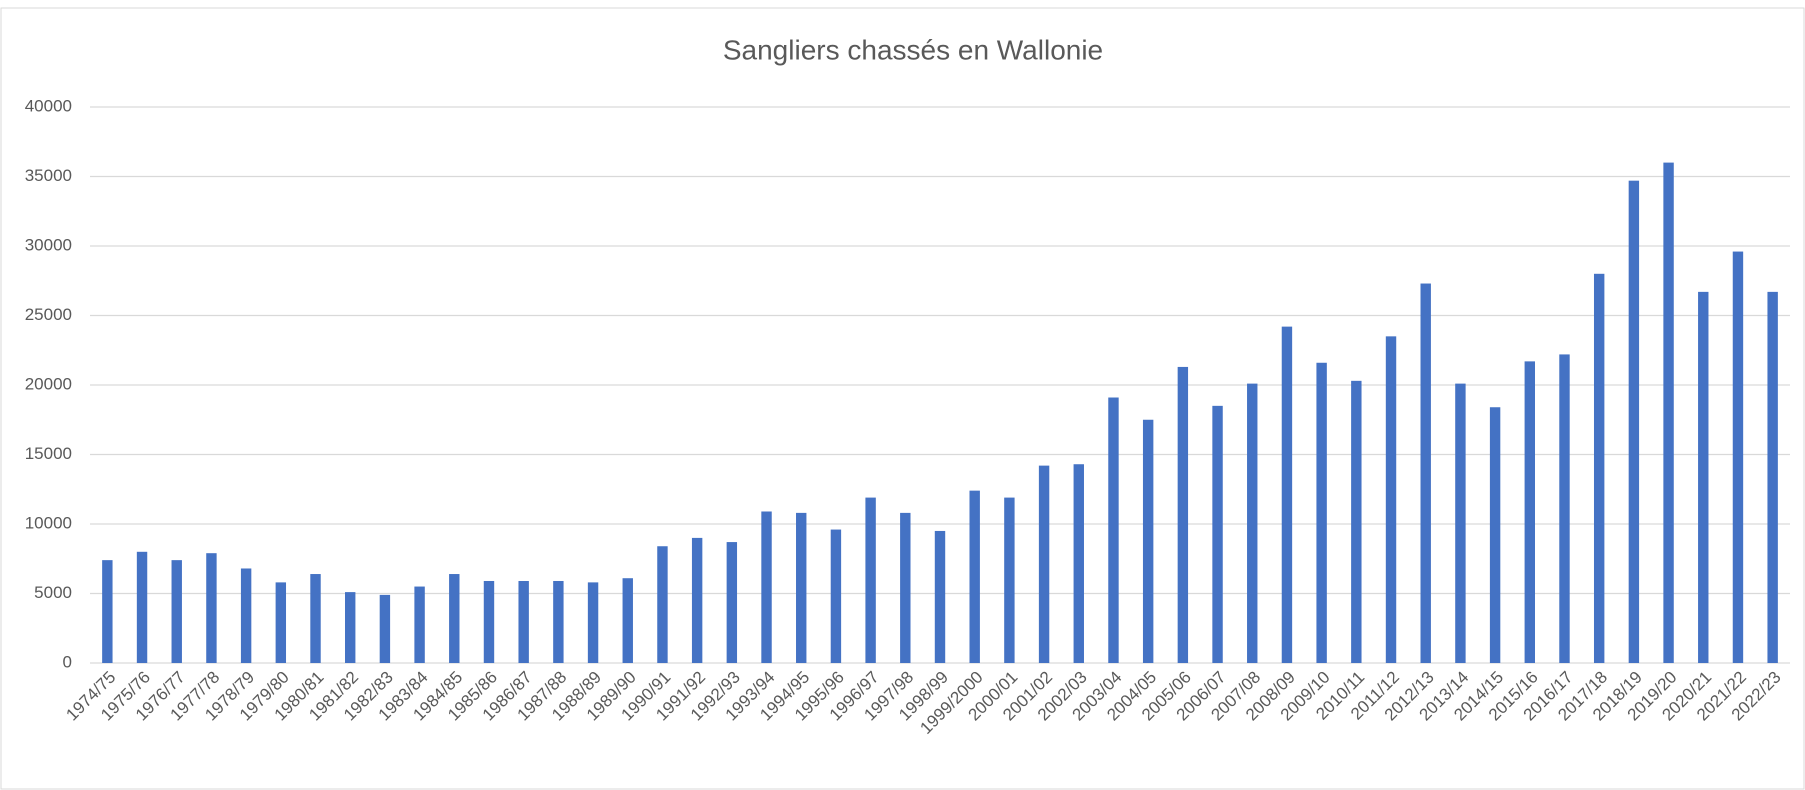  What do you see at coordinates (48, 314) in the screenshot?
I see `y-tick-label: 25000` at bounding box center [48, 314].